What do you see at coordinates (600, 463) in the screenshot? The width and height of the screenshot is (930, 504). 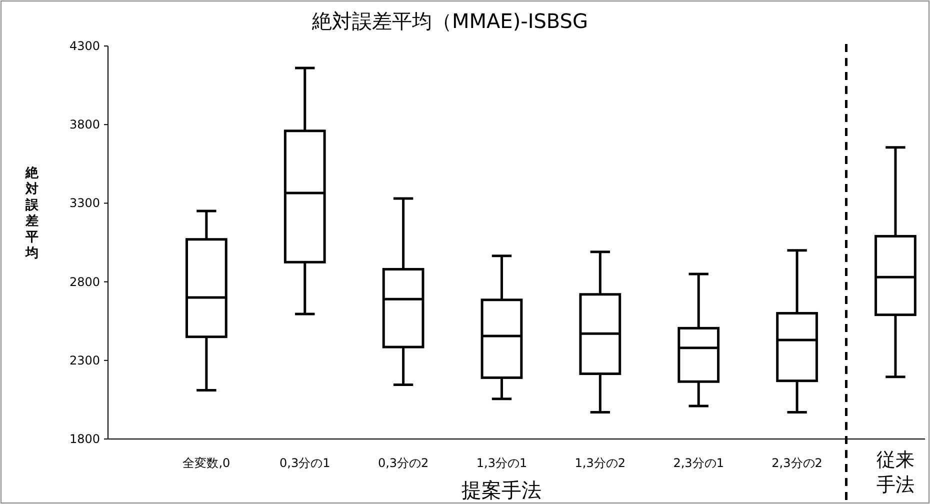 I see `x-tick-label: 1,3分の2` at bounding box center [600, 463].